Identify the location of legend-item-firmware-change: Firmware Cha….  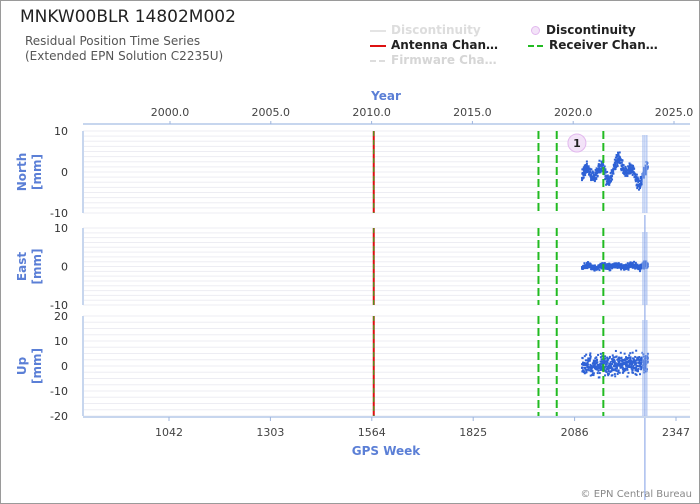
(433, 60).